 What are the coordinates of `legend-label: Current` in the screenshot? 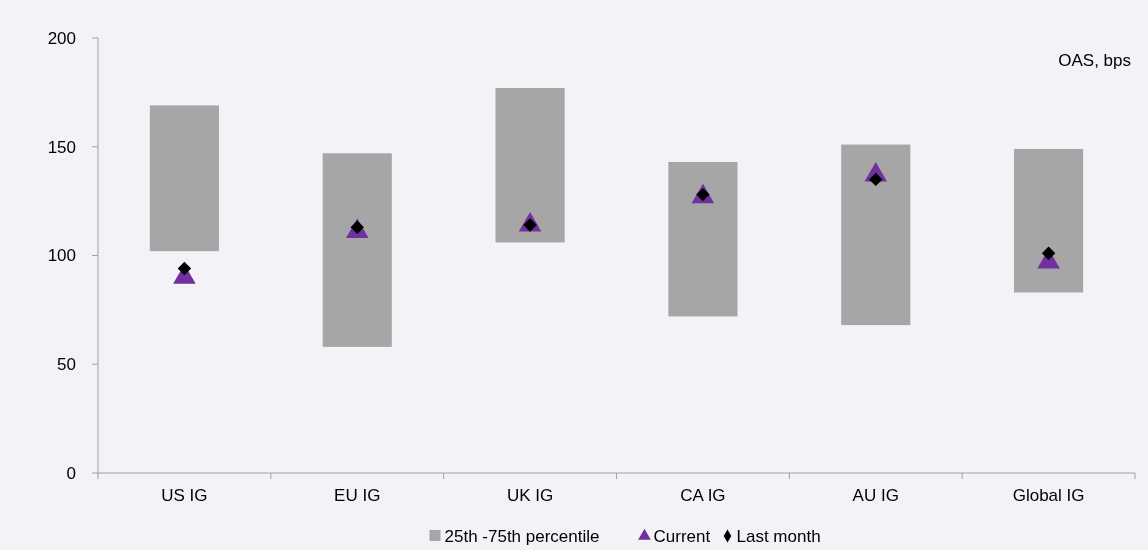 It's located at (682, 536).